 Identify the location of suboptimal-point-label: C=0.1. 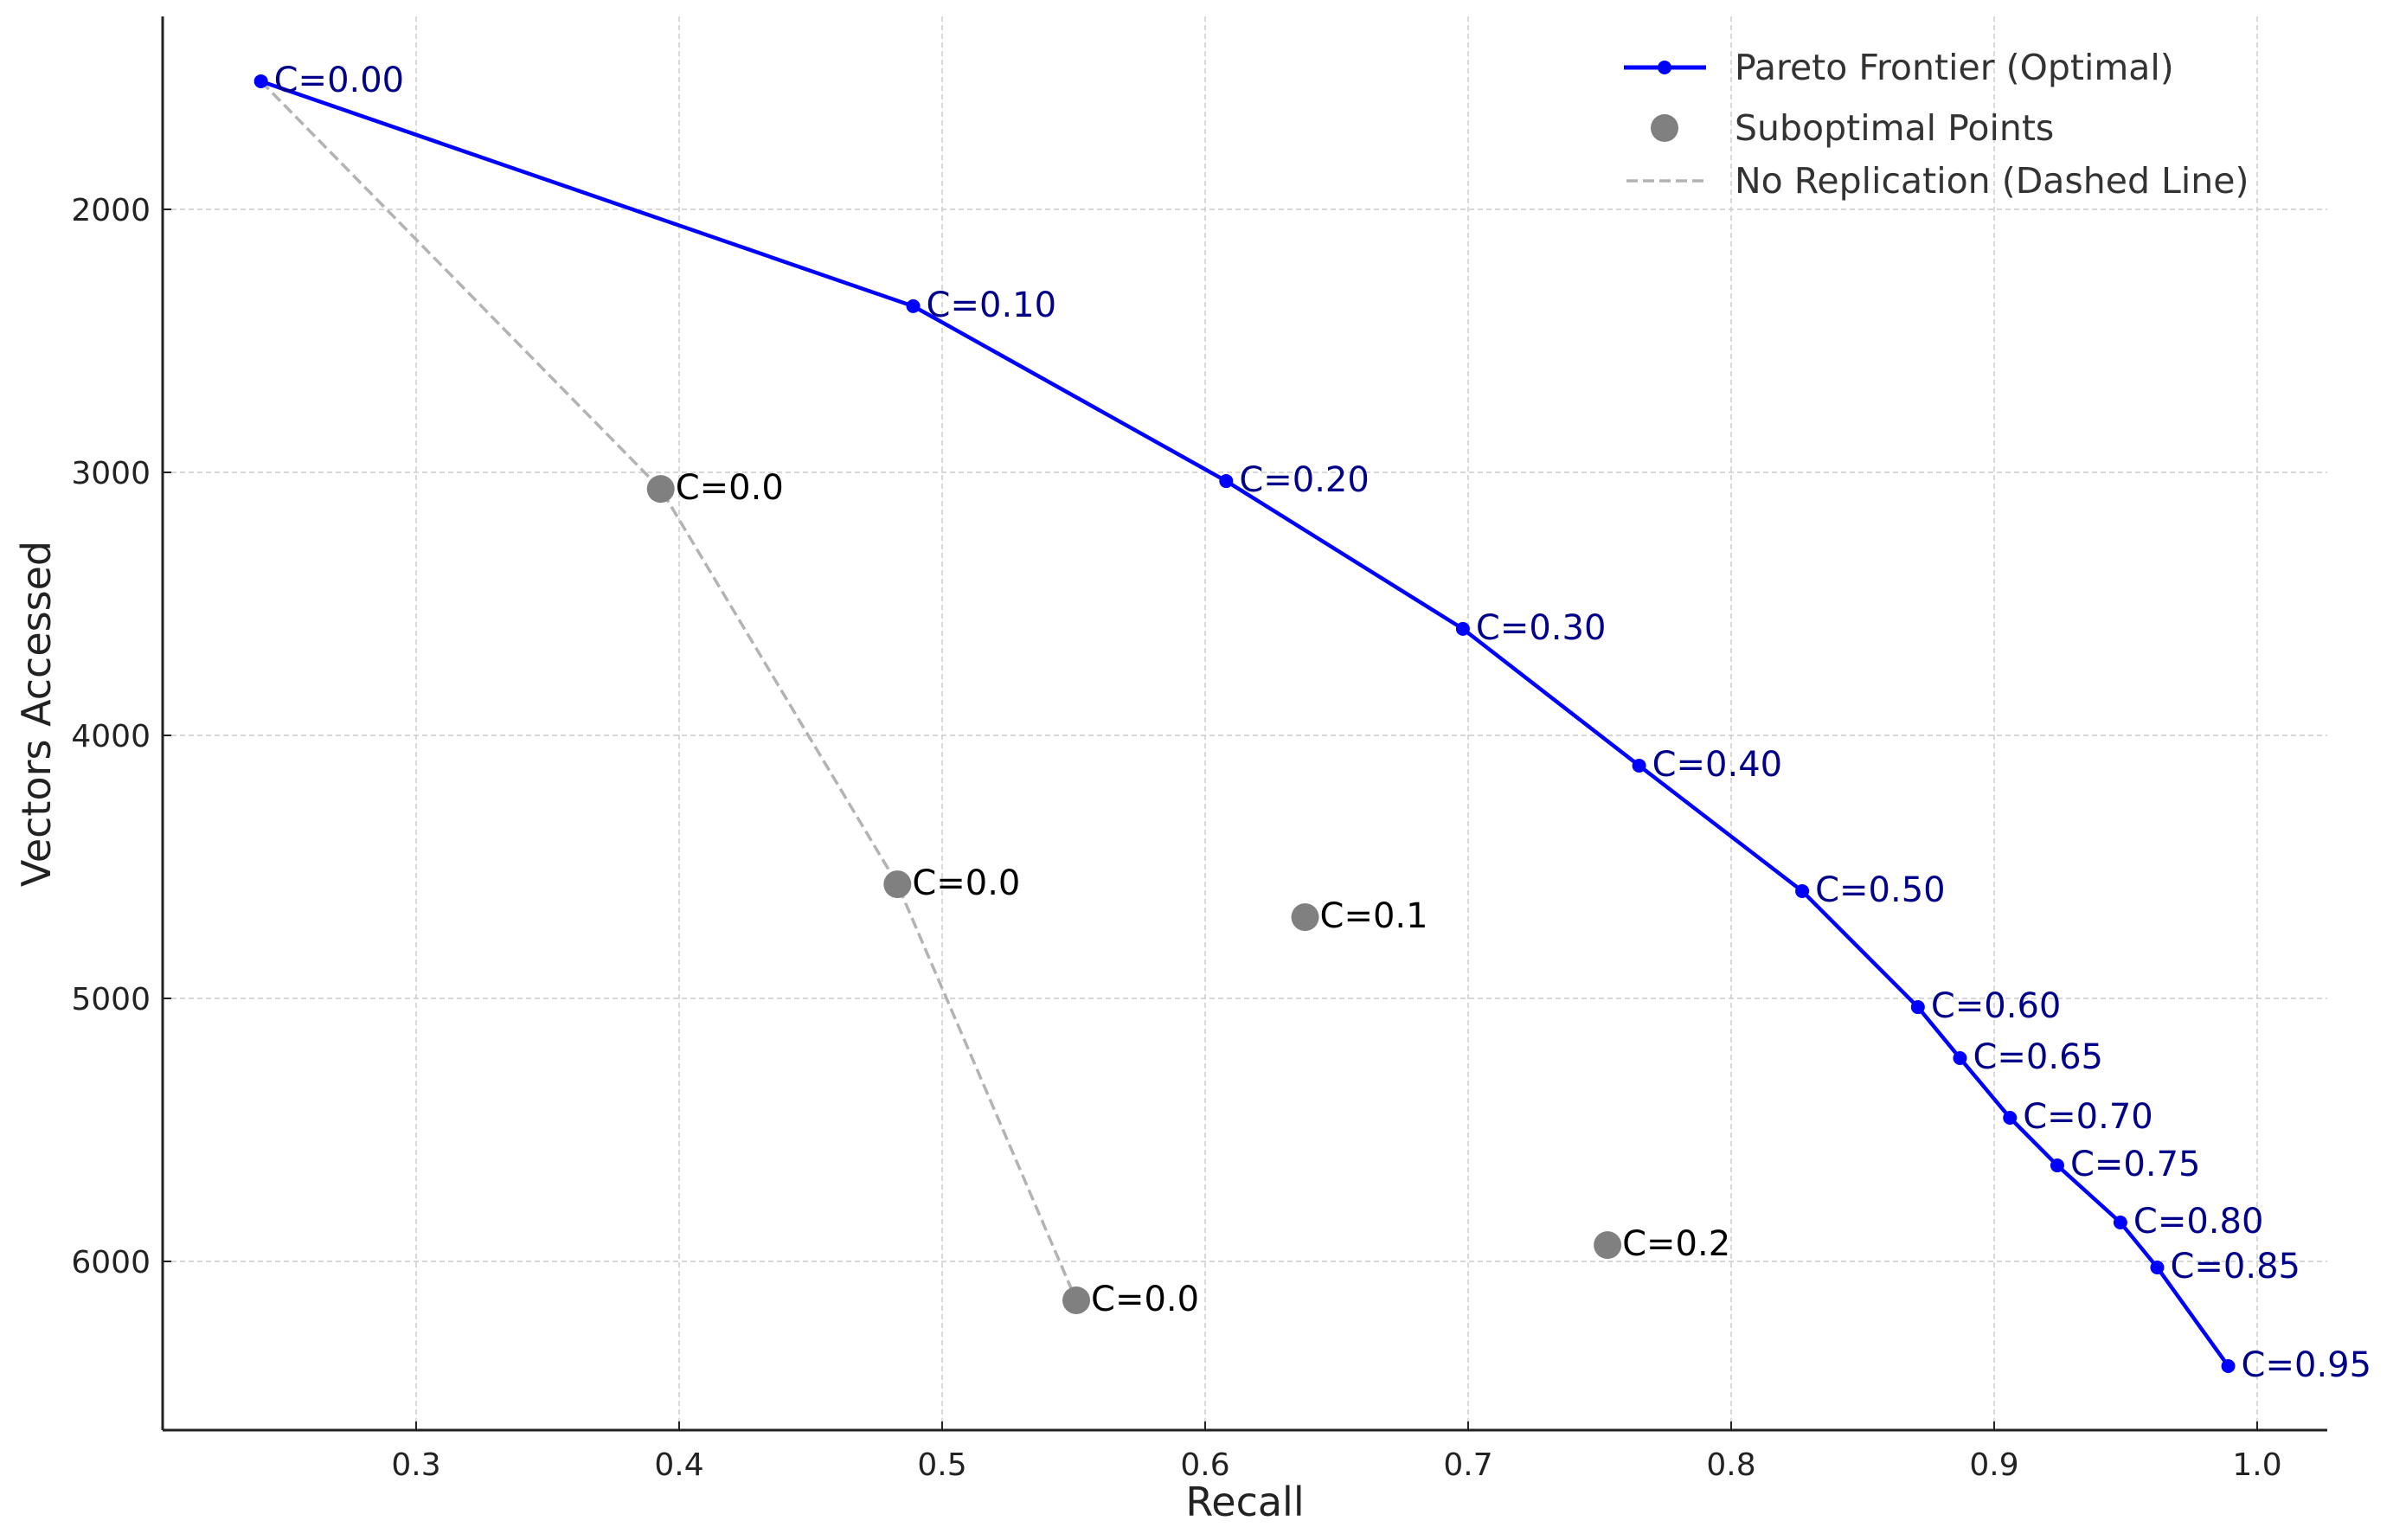
(1374, 916).